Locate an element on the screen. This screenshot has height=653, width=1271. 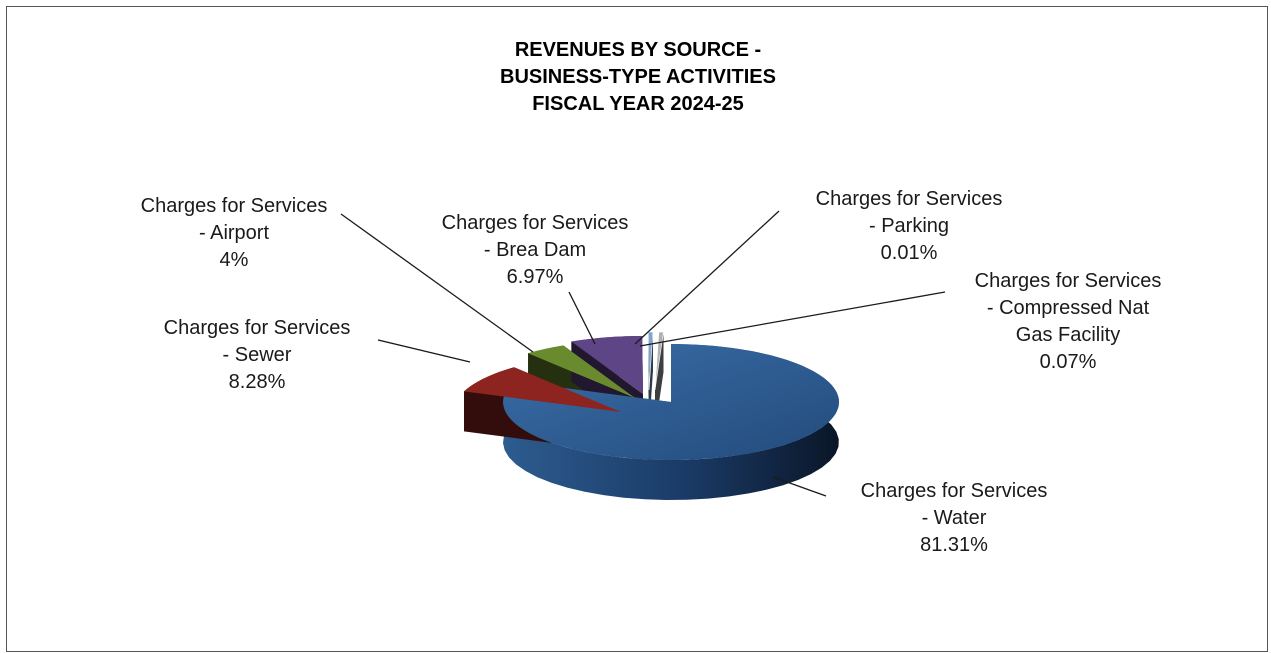
slice-label-0: Charges for Services - Water 81.31% is located at coordinates (954, 518).